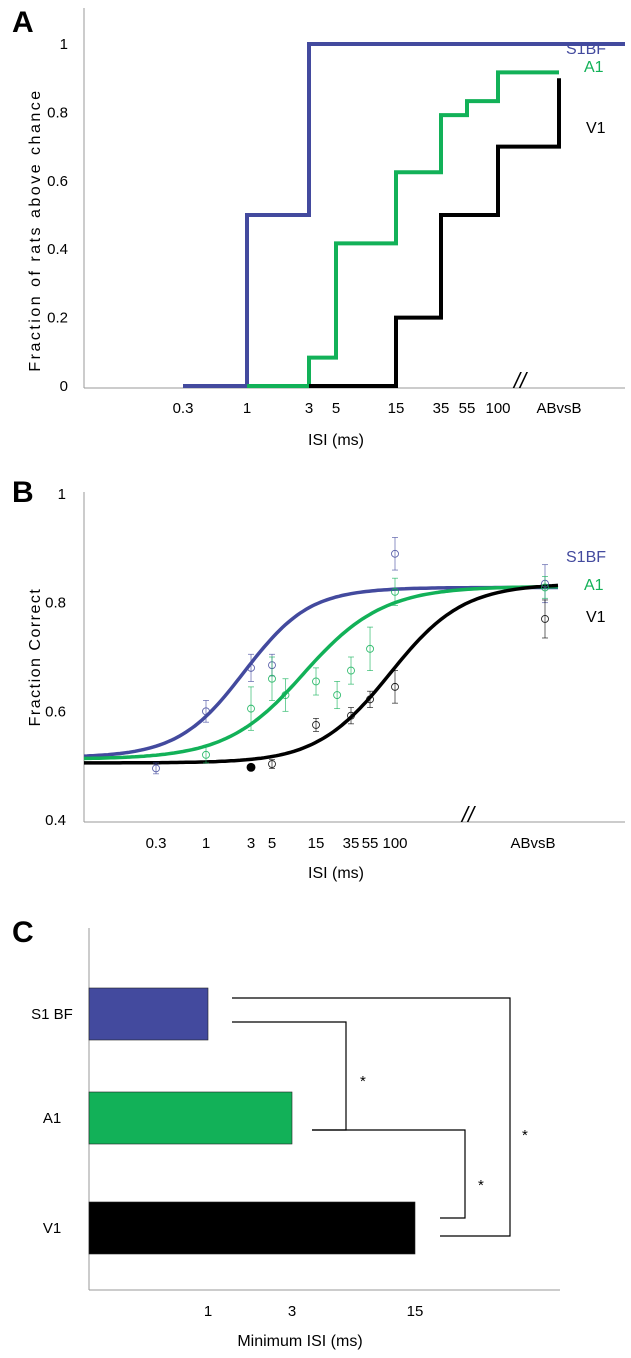 This screenshot has height=1358, width=631. I want to click on panel-a-letter: A, so click(23, 22).